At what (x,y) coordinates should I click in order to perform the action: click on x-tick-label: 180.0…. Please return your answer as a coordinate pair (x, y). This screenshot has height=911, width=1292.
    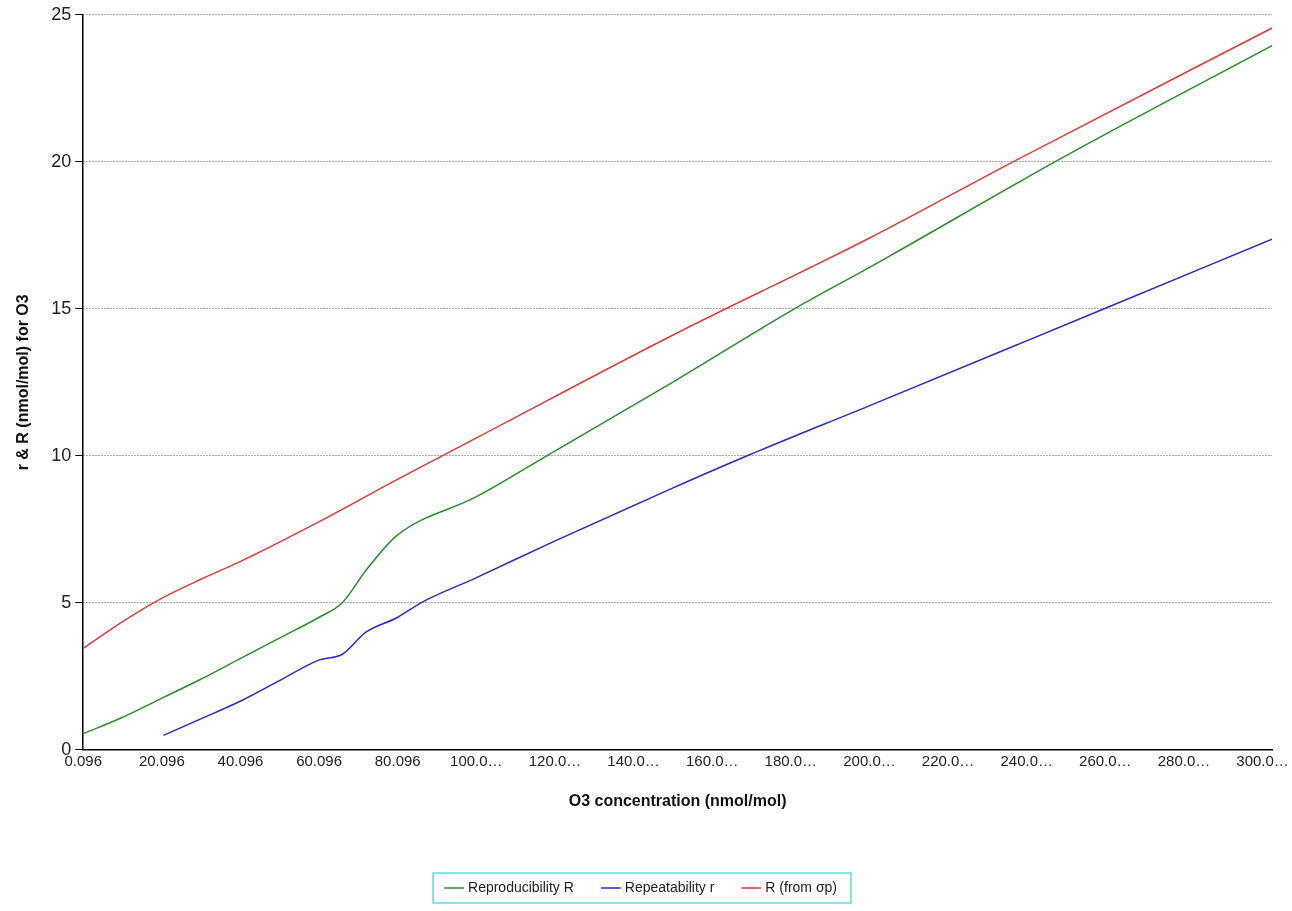
    Looking at the image, I should click on (791, 760).